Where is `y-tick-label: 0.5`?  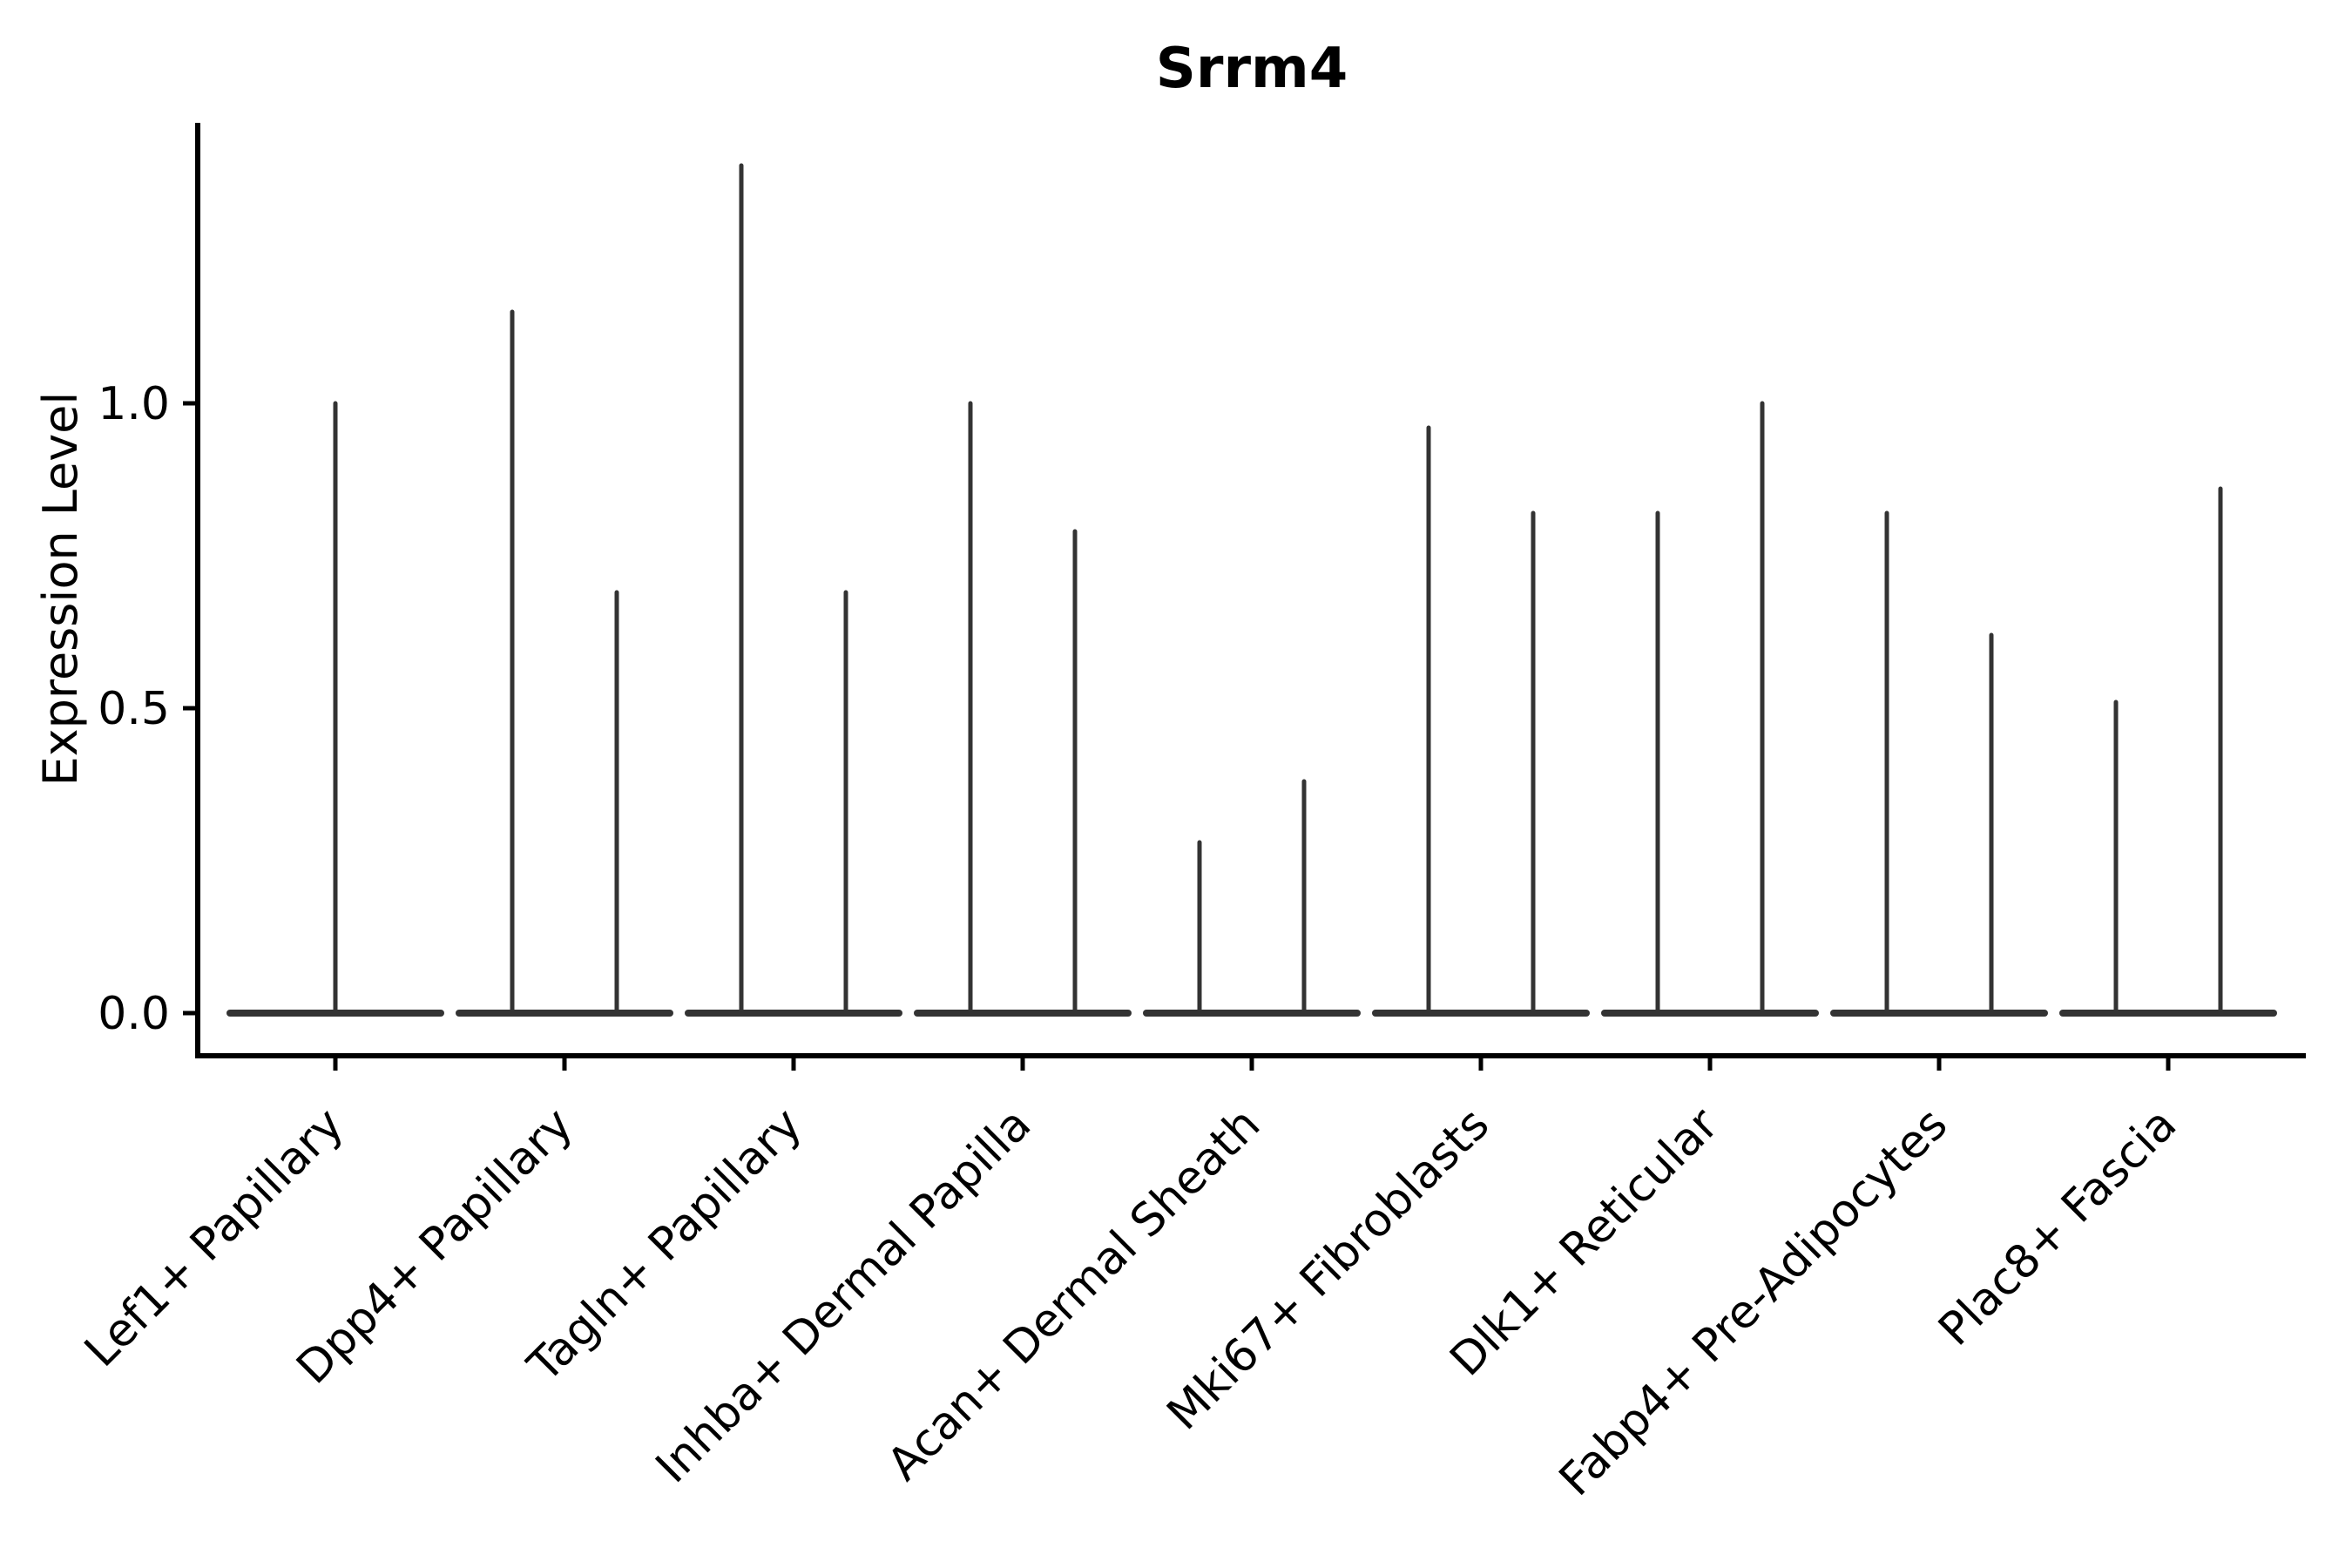 y-tick-label: 0.5 is located at coordinates (134, 709).